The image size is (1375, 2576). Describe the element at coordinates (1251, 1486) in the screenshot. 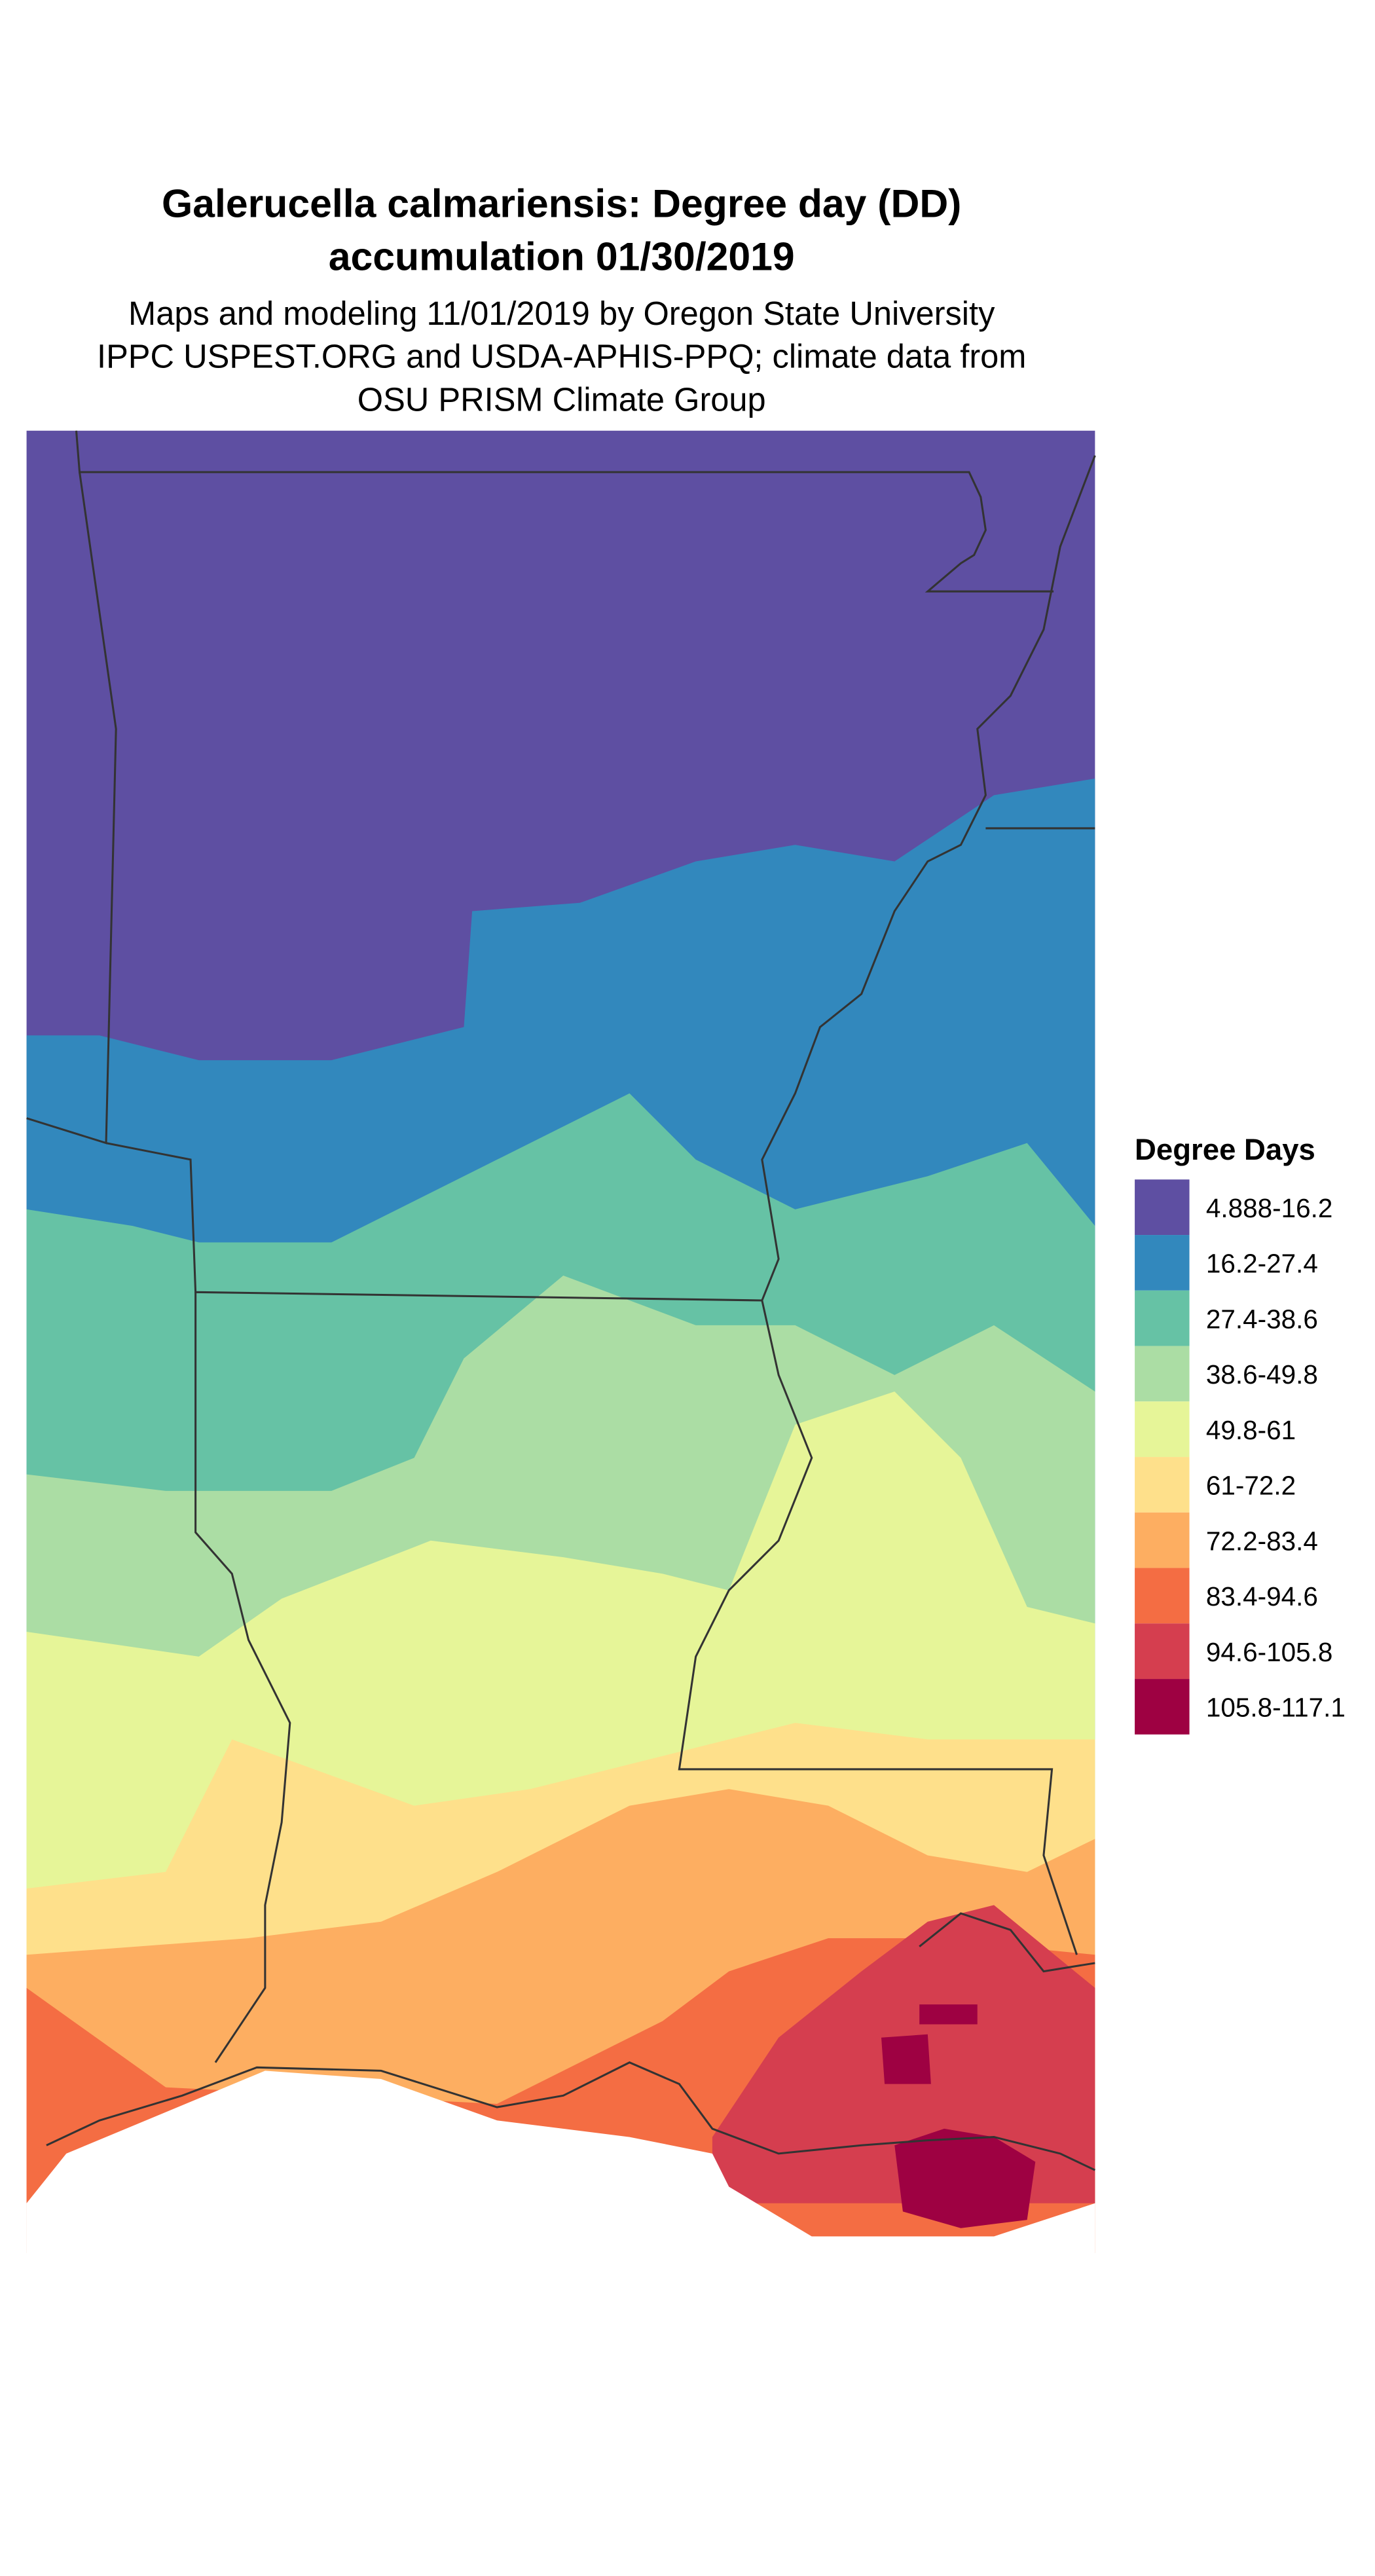

I see `legend-label: 61-72.2` at that location.